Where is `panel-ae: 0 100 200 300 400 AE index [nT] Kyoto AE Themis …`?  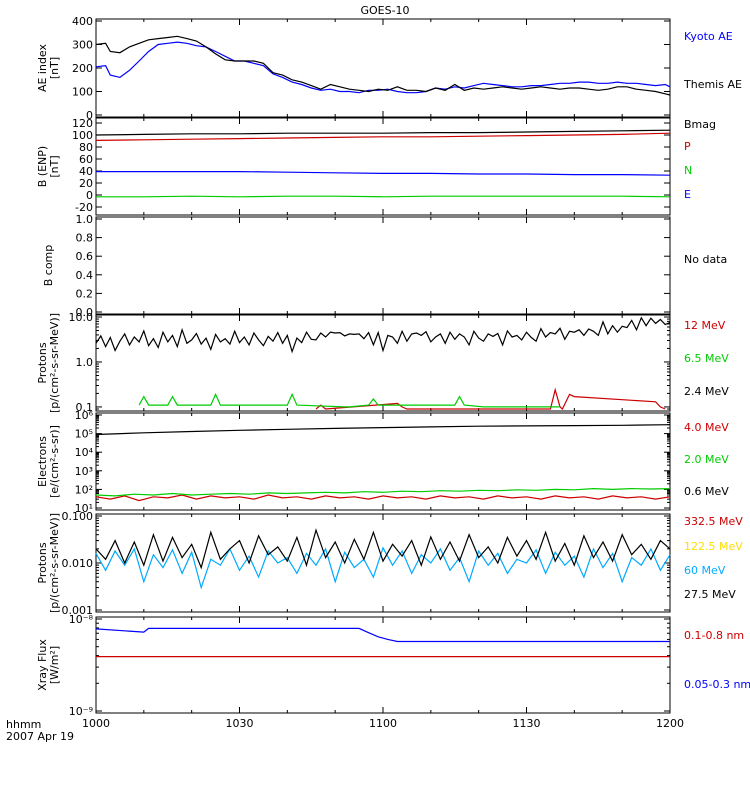 panel-ae: 0 100 200 300 400 AE index [nT] Kyoto AE Themis … is located at coordinates (389, 68).